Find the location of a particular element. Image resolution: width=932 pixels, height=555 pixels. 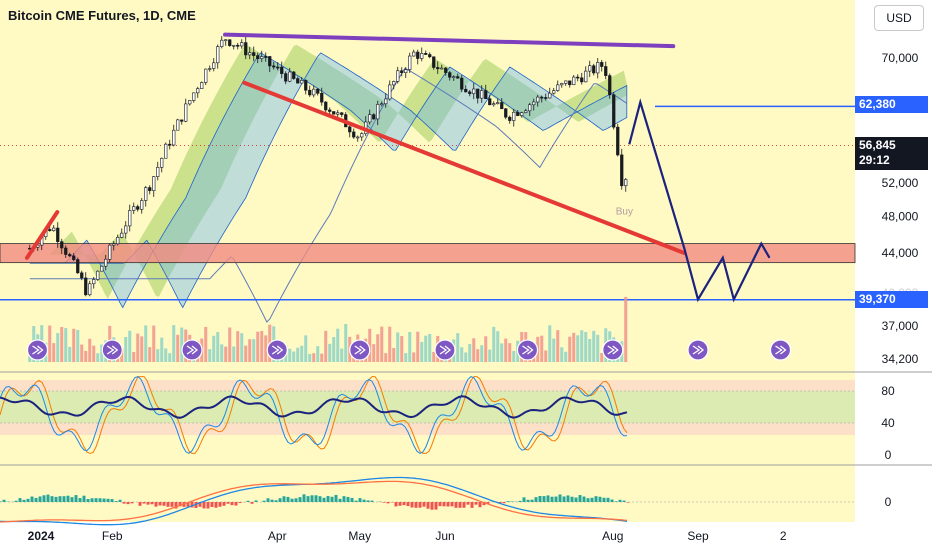

oscillator-oversold-band is located at coordinates (427, 429).